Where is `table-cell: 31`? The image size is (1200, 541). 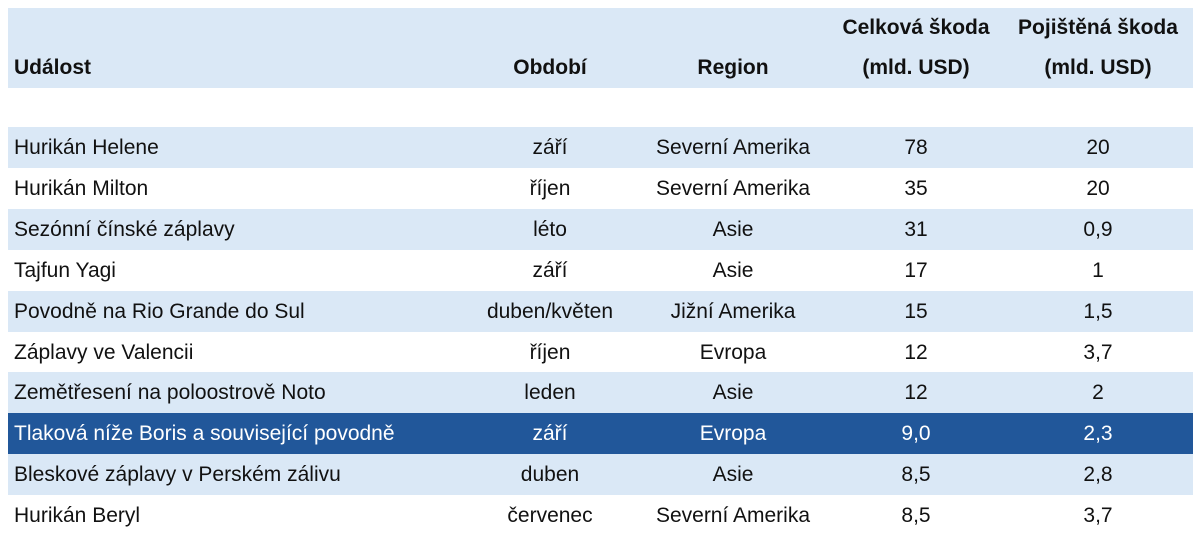 table-cell: 31 is located at coordinates (916, 229).